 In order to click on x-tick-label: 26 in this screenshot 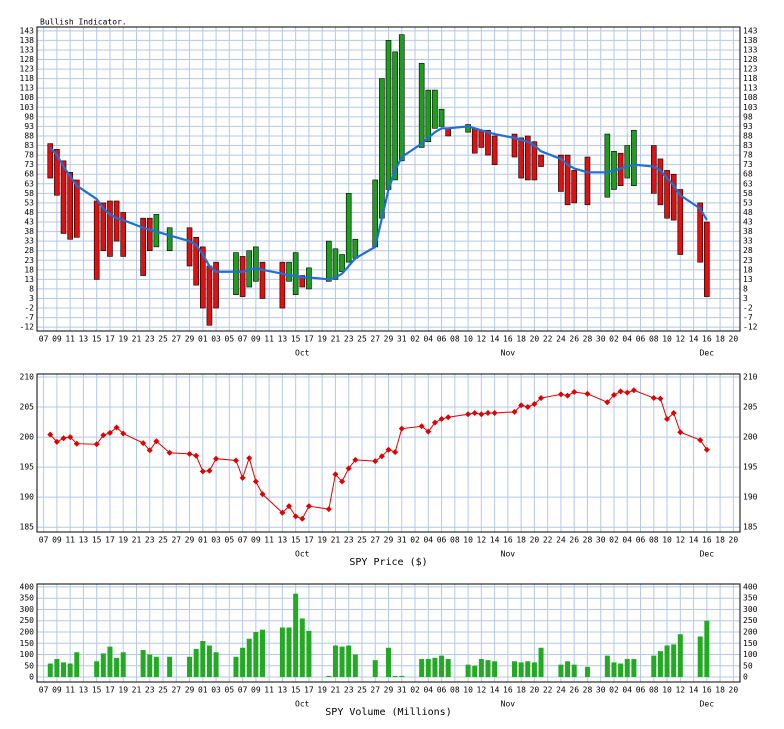, I will do `click(574, 339)`.